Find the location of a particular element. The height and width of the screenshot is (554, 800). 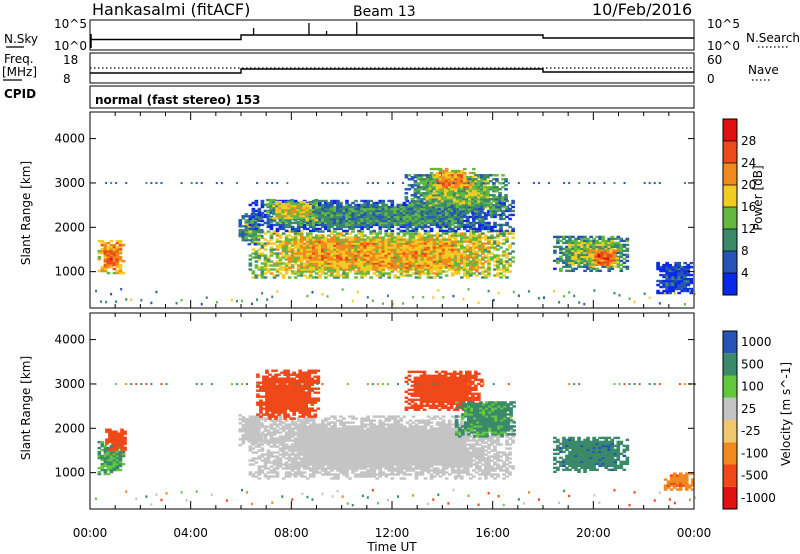

y-tick-label: 1000 is located at coordinates (69, 272).